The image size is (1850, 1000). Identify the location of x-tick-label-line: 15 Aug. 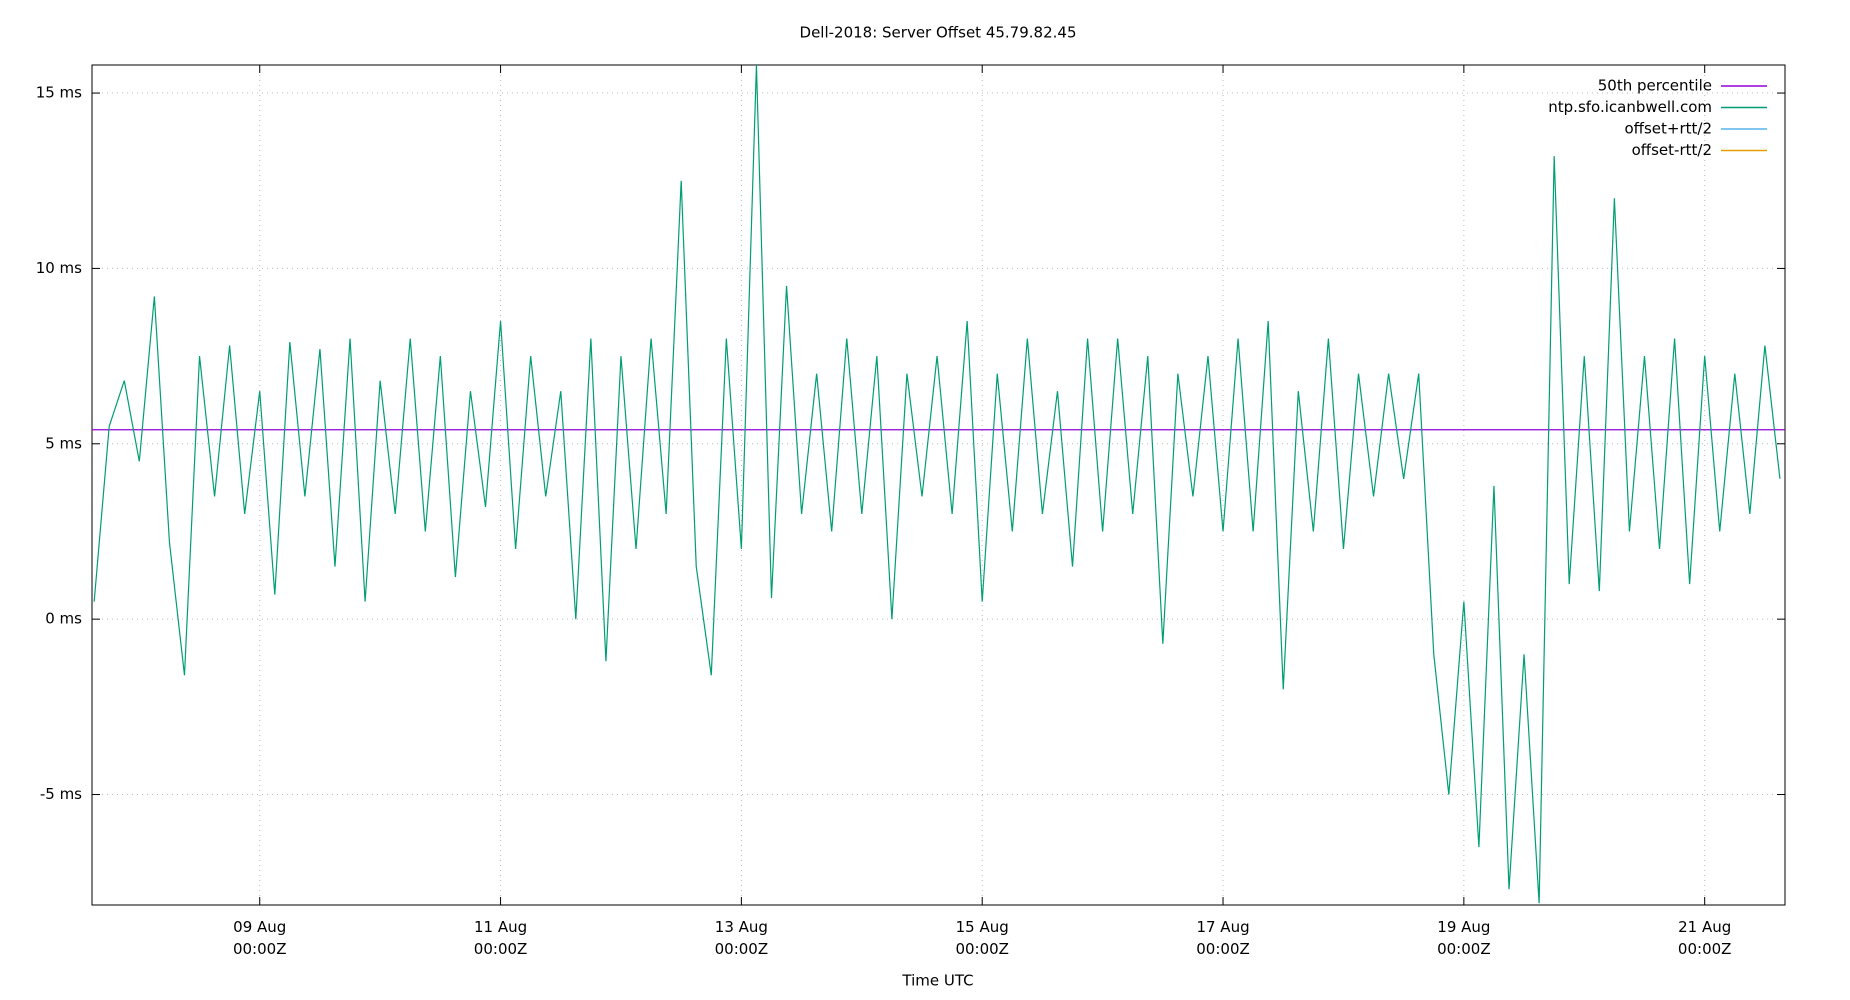
(982, 927).